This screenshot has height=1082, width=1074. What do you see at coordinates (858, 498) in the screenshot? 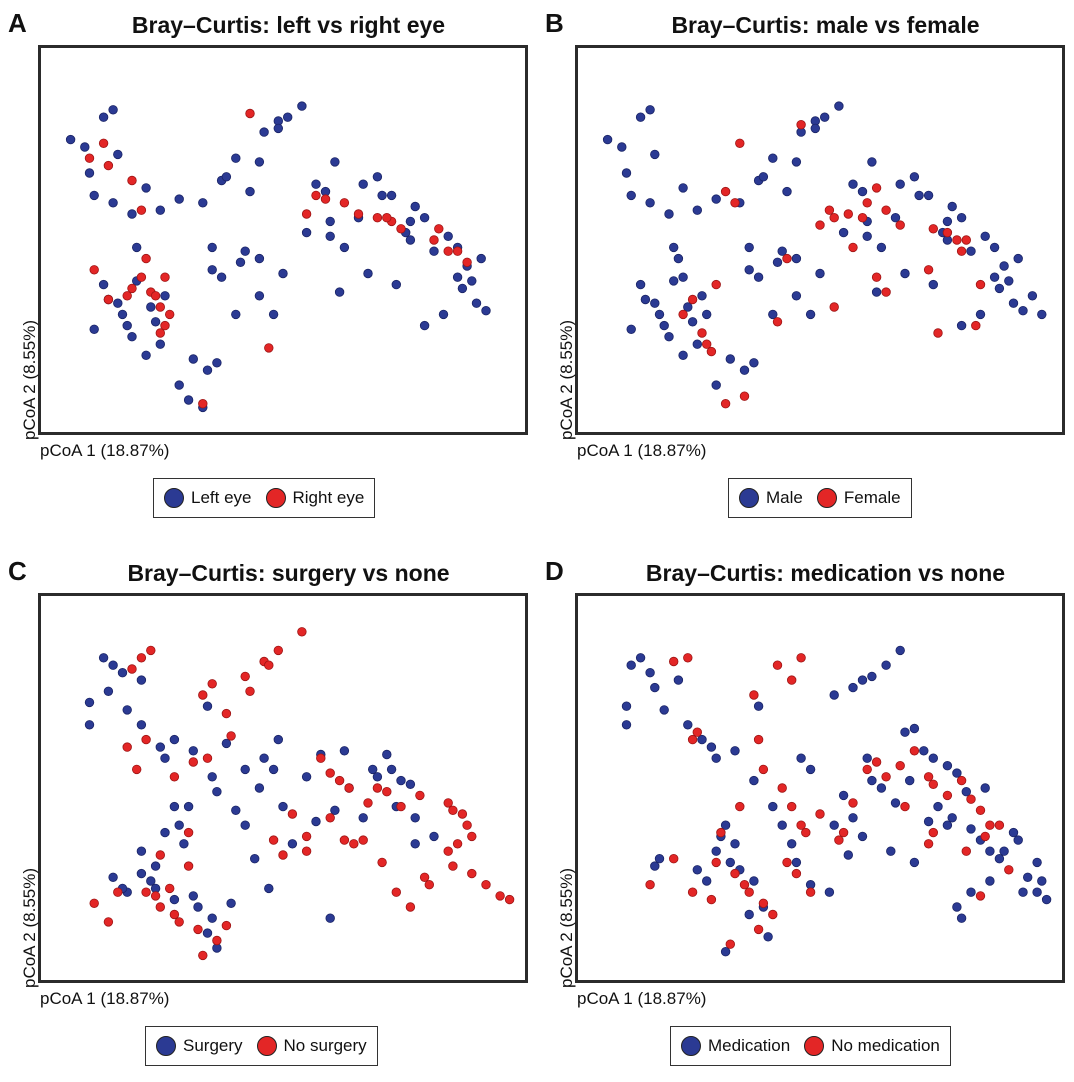
I see `legend-item: Female` at bounding box center [858, 498].